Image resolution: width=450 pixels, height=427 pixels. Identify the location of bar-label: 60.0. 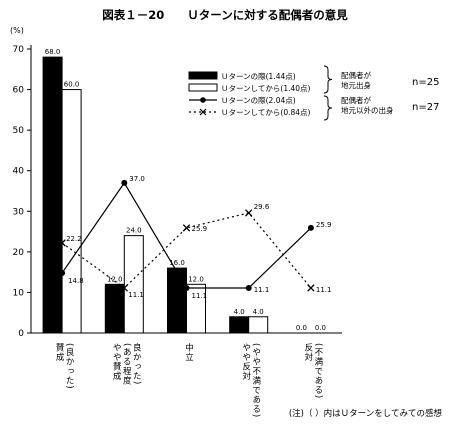
(72, 85).